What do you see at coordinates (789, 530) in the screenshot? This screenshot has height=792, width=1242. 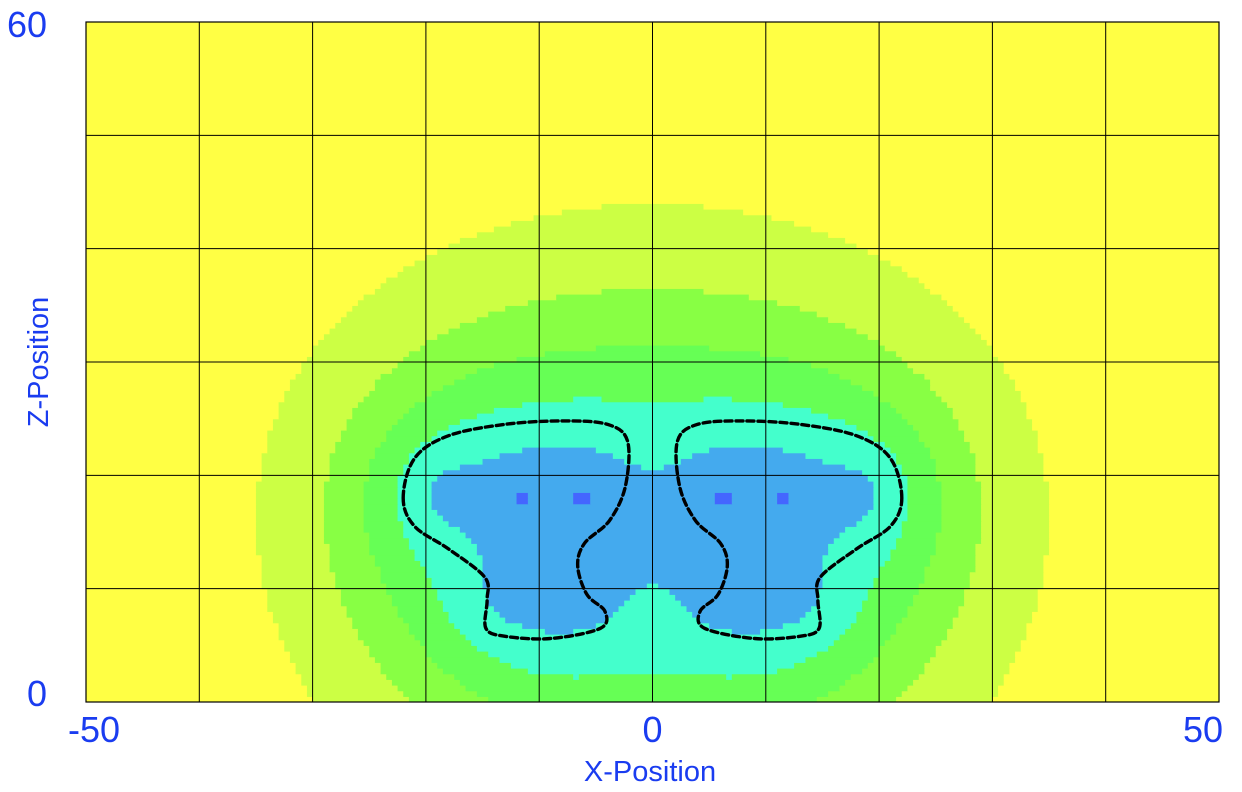 I see `contour-boundary-right` at bounding box center [789, 530].